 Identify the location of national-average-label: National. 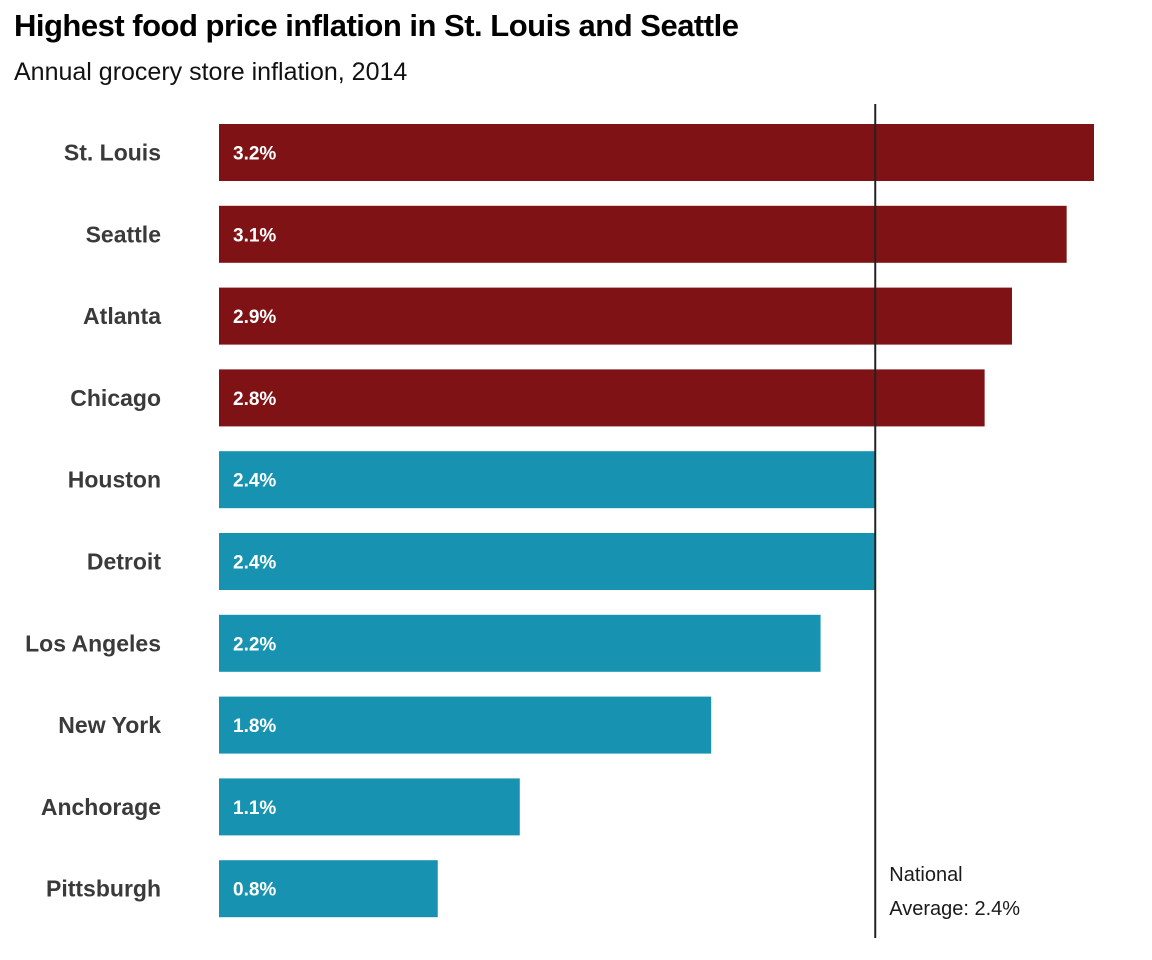
(925, 875).